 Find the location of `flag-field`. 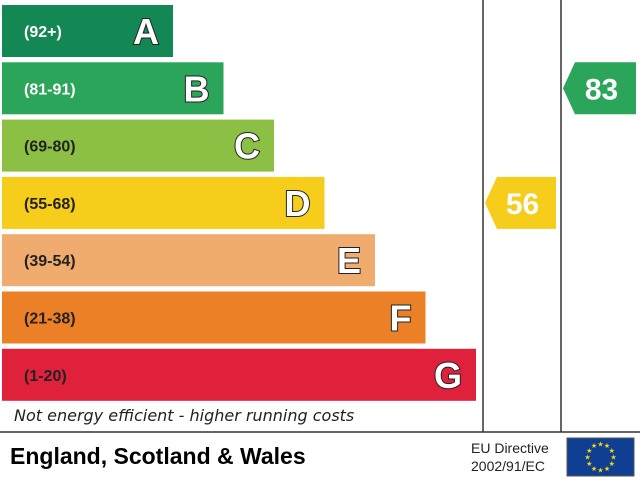

flag-field is located at coordinates (600, 457).